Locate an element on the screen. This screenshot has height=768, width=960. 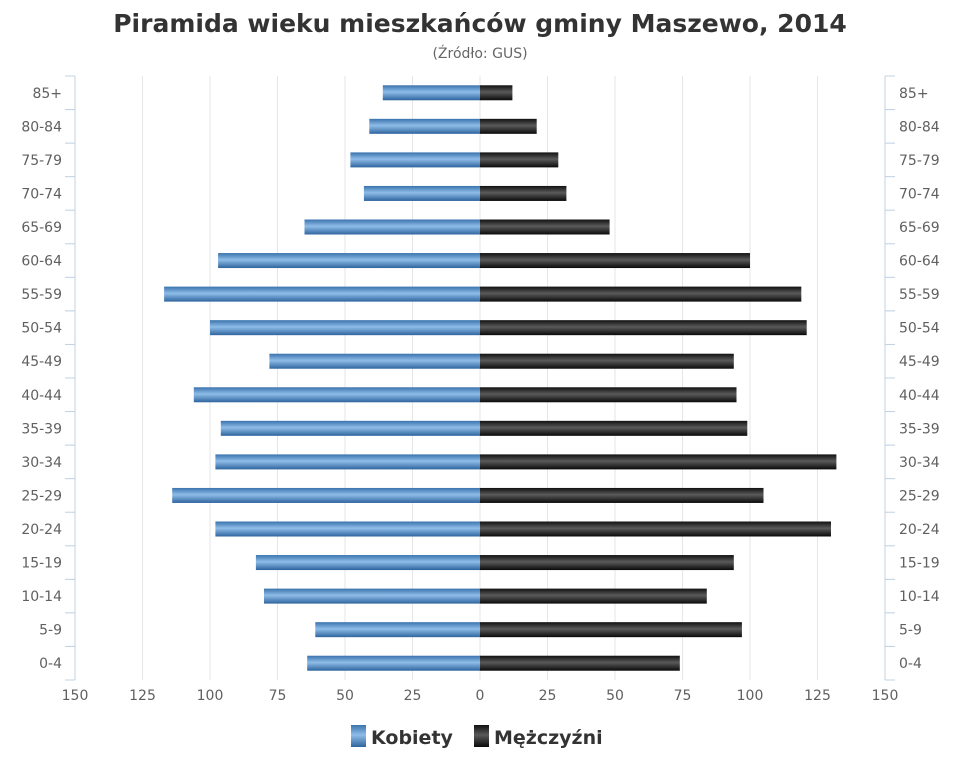
category-label-left: 15-19 is located at coordinates (41, 564).